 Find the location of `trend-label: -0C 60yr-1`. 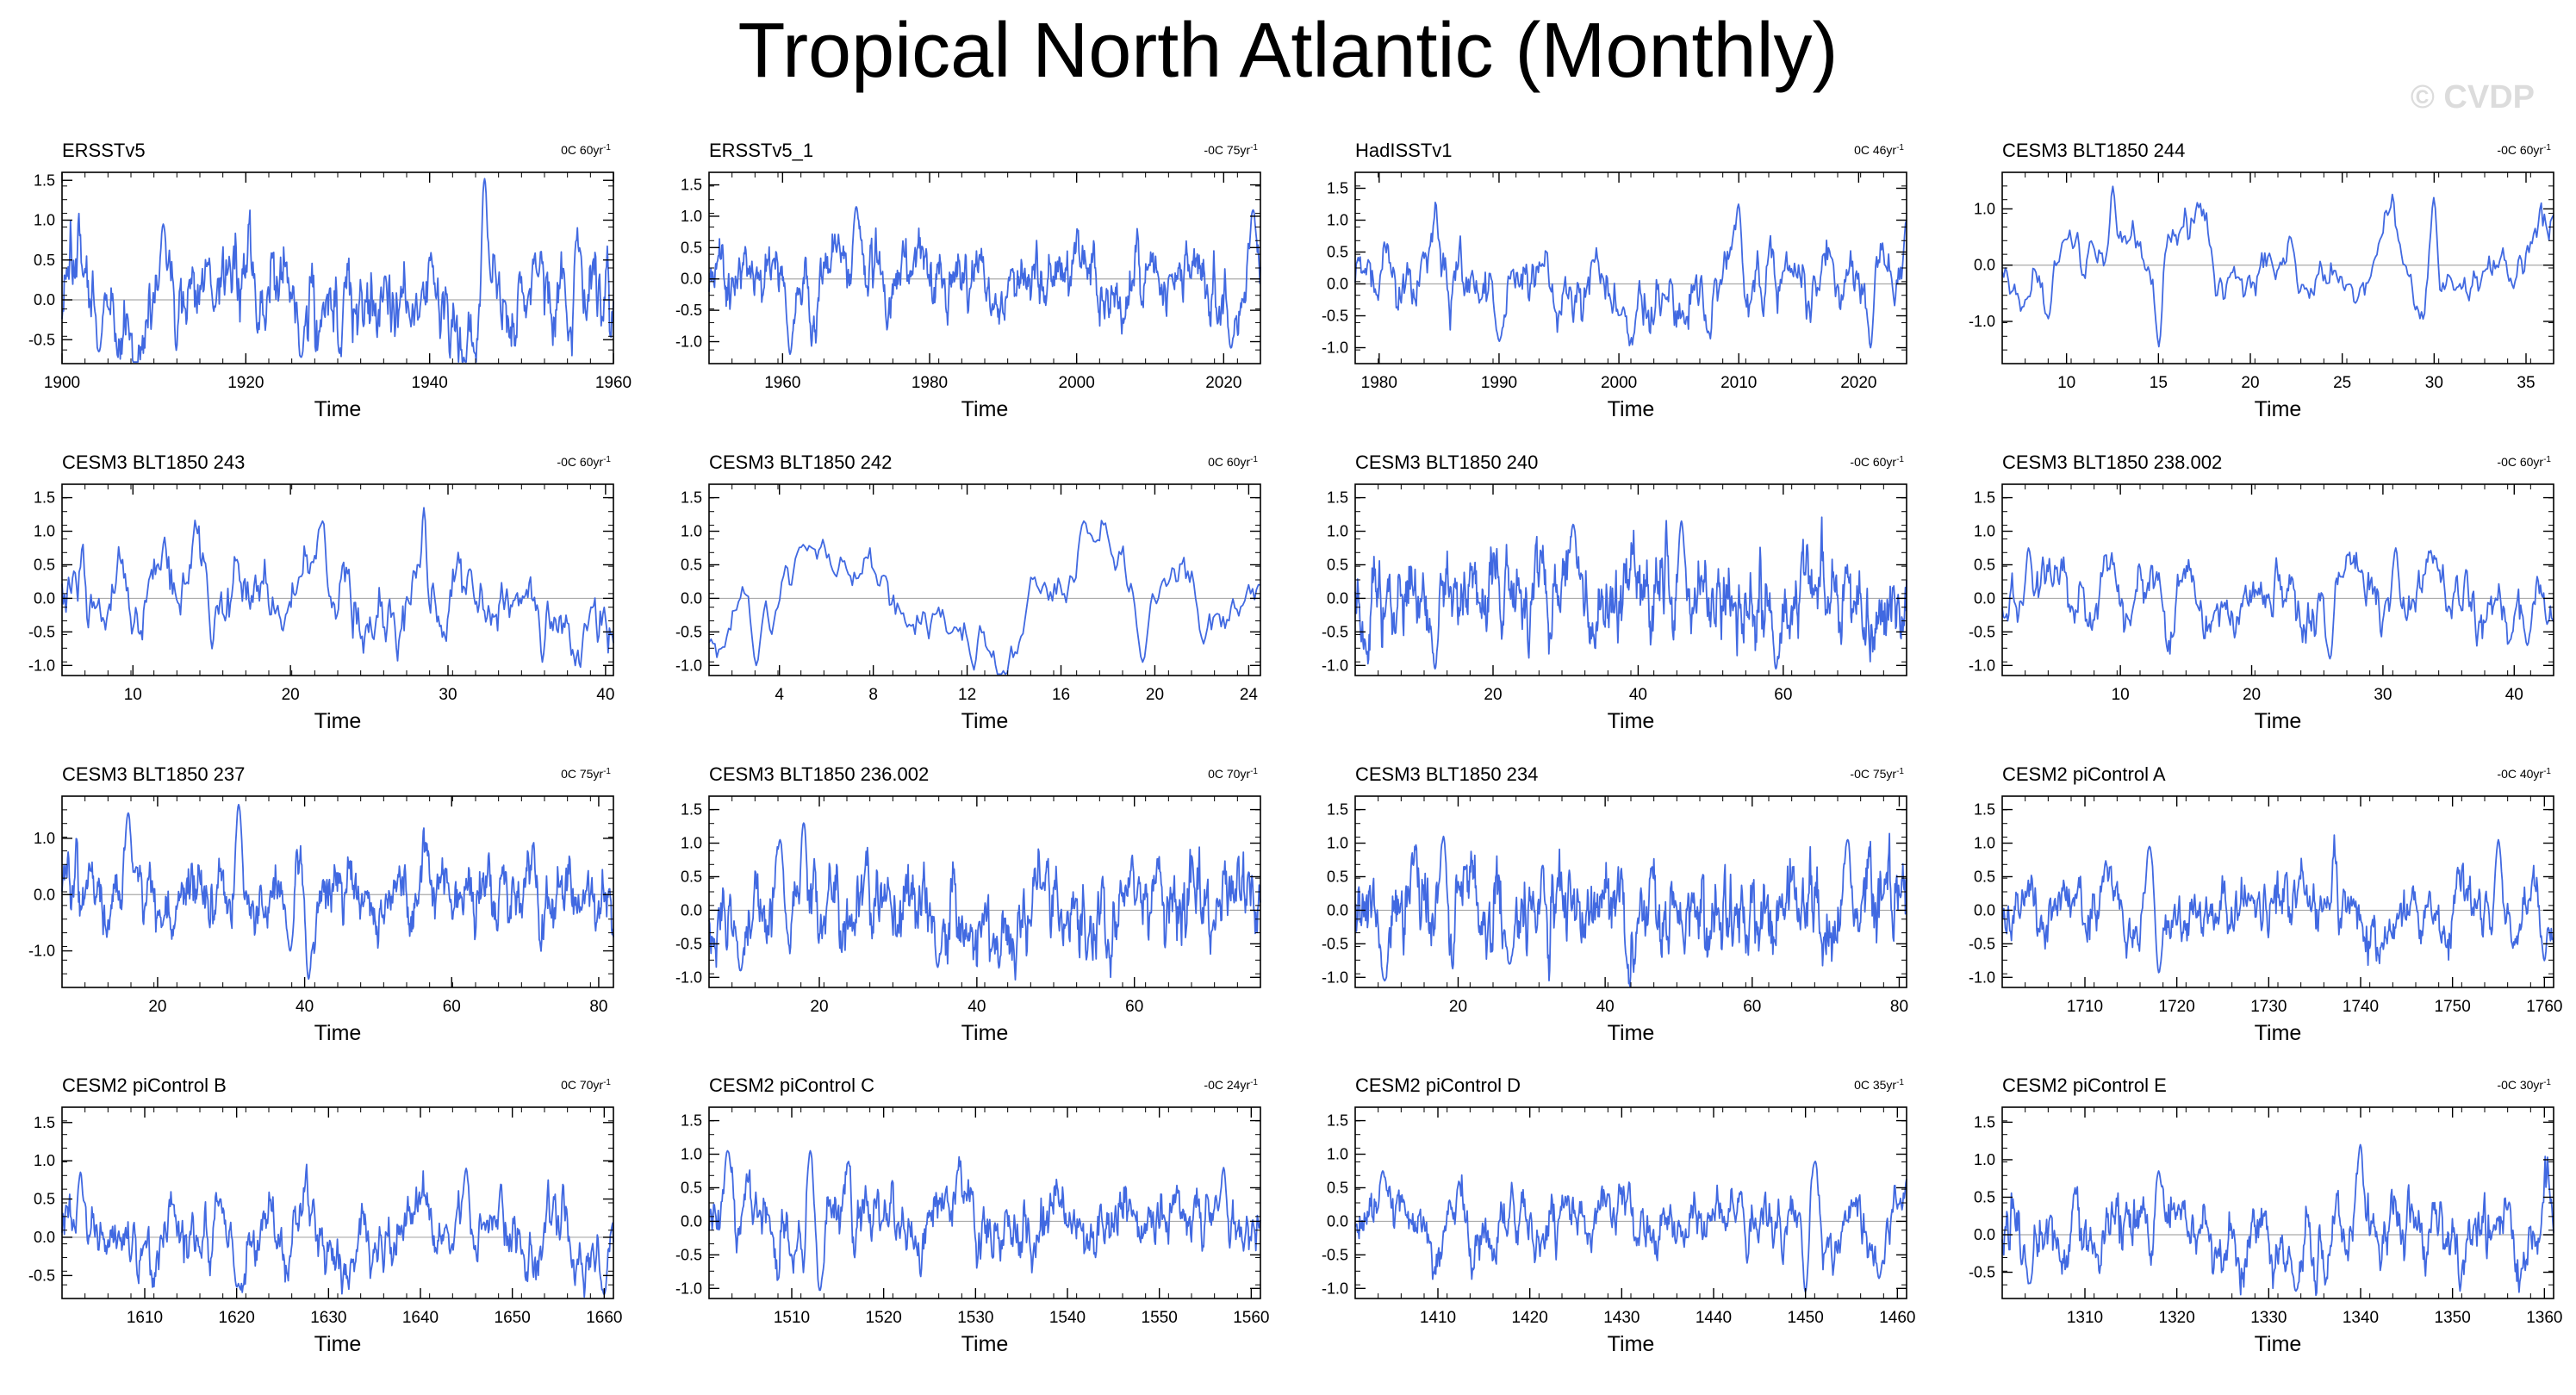

trend-label: -0C 60yr-1 is located at coordinates (584, 462).